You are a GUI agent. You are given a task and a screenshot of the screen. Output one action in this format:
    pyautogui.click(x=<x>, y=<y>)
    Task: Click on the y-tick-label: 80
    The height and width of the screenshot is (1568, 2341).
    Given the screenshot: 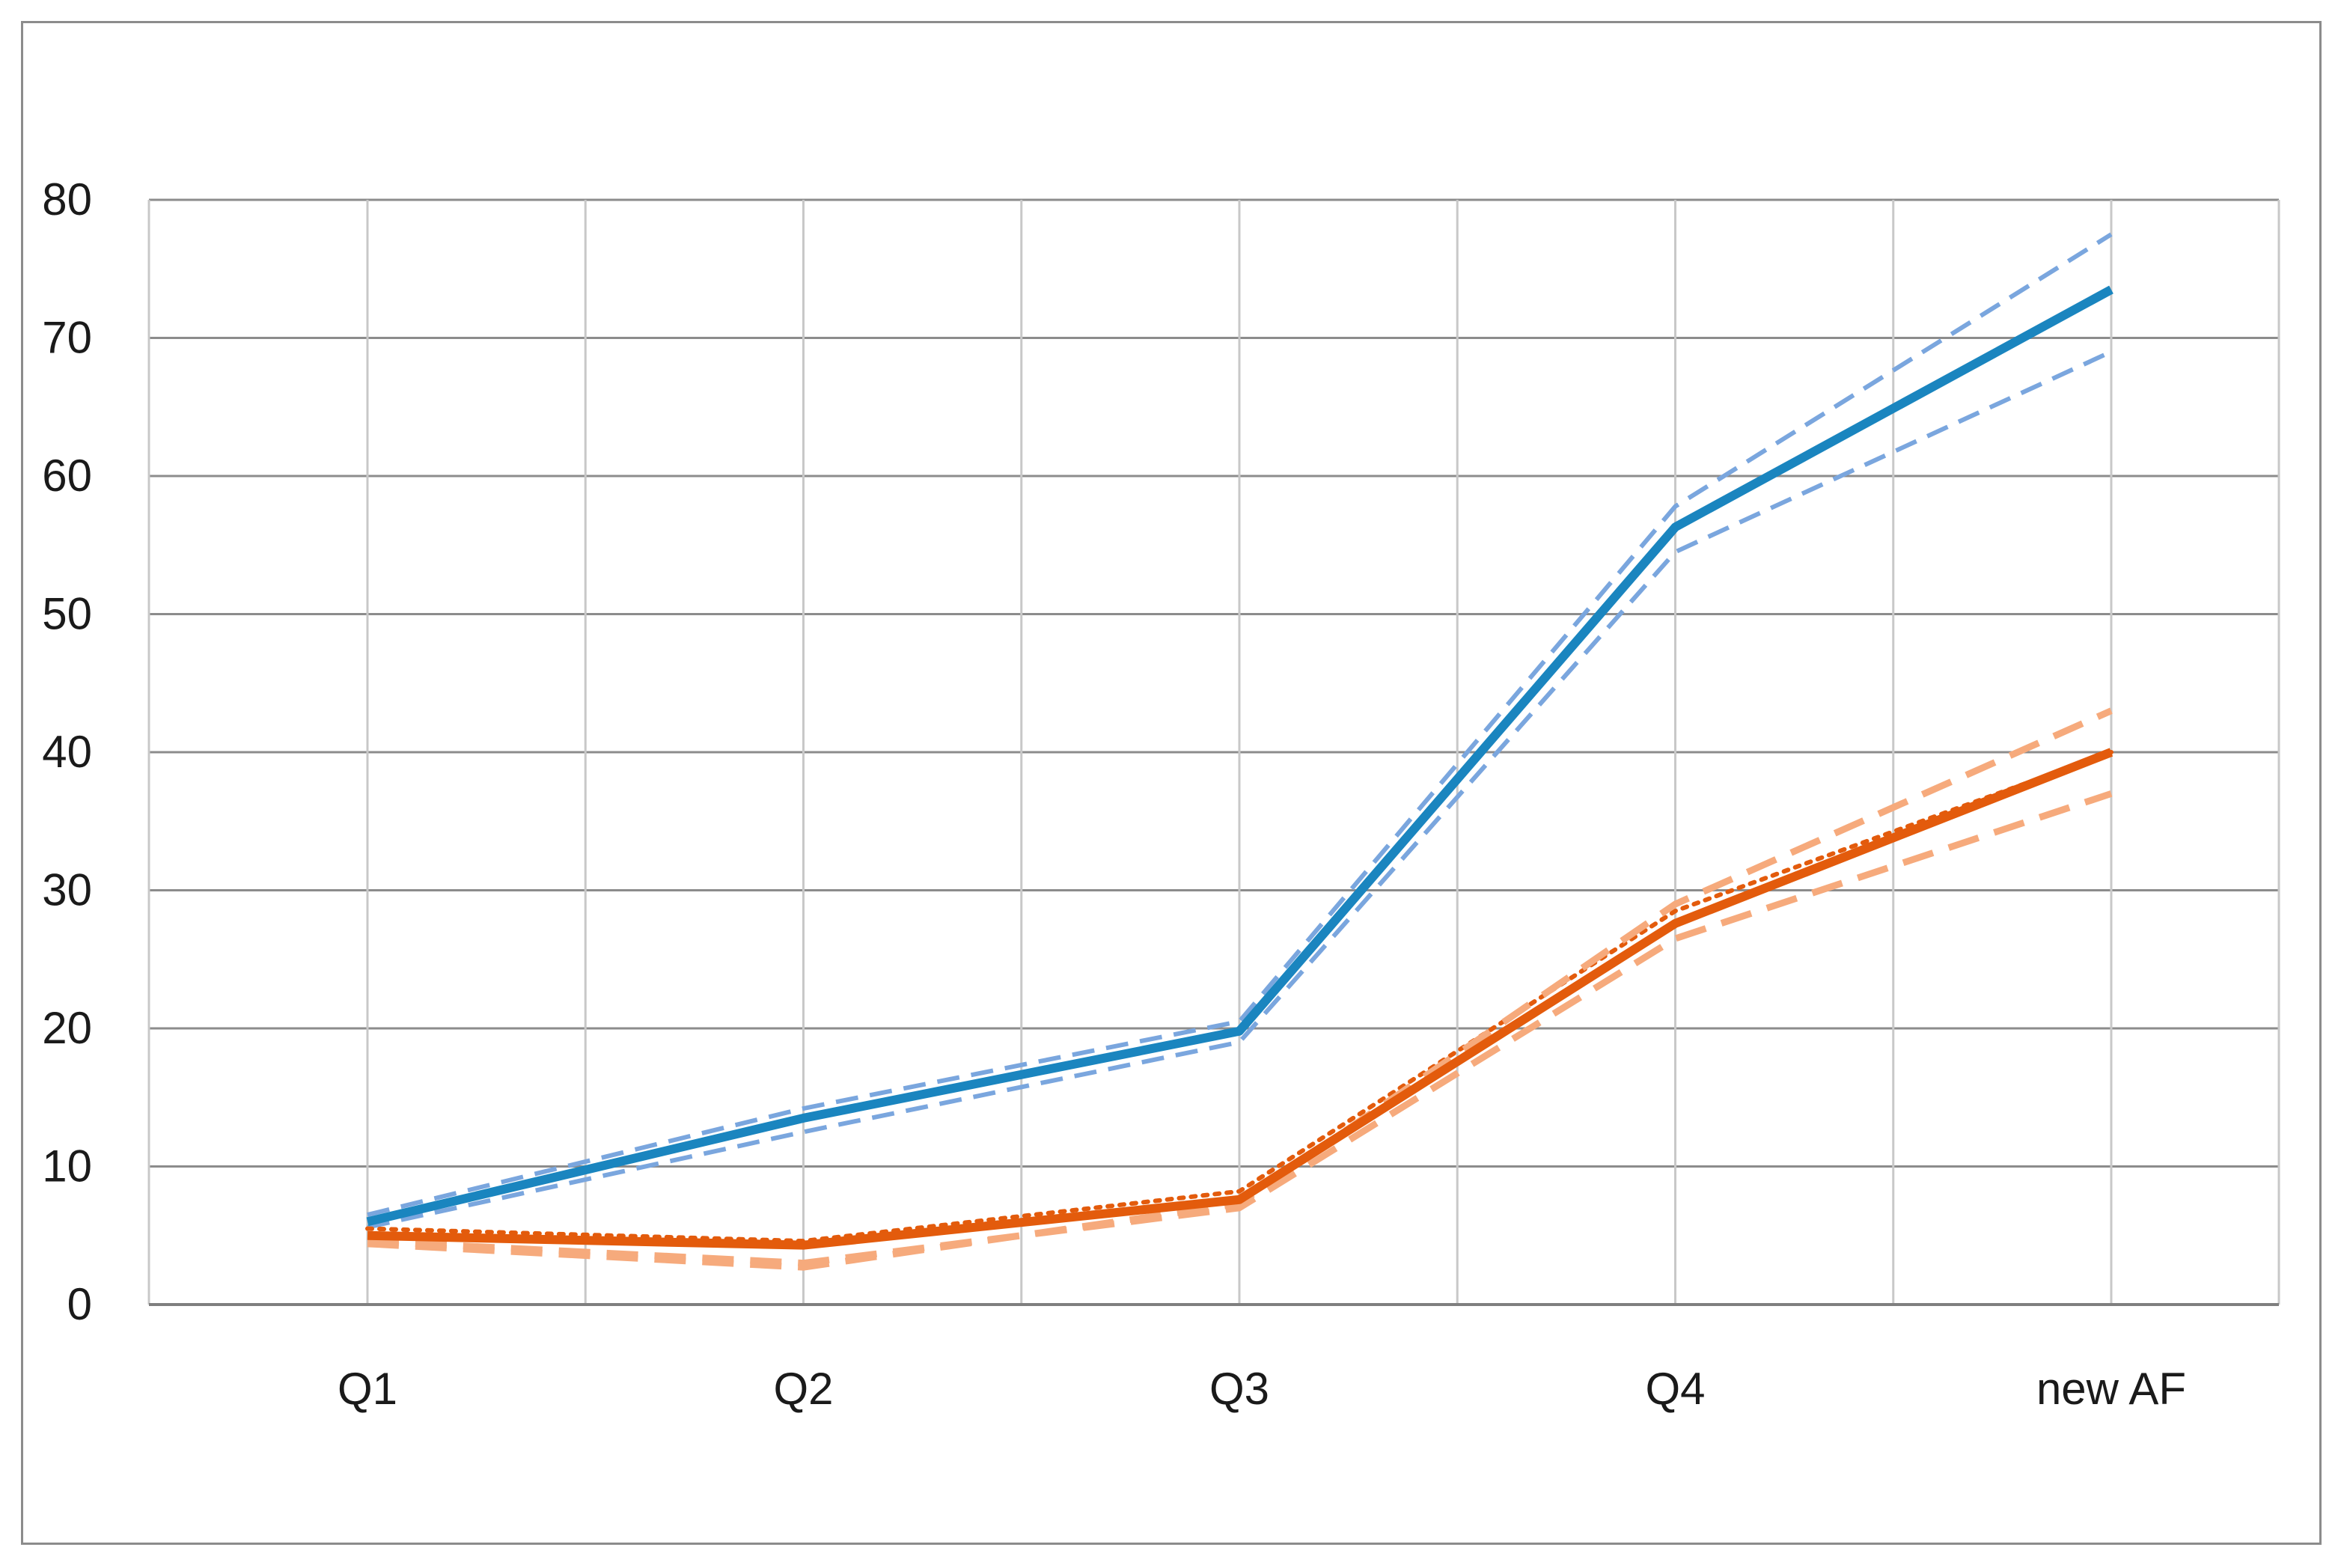 What is the action you would take?
    pyautogui.click(x=67, y=199)
    